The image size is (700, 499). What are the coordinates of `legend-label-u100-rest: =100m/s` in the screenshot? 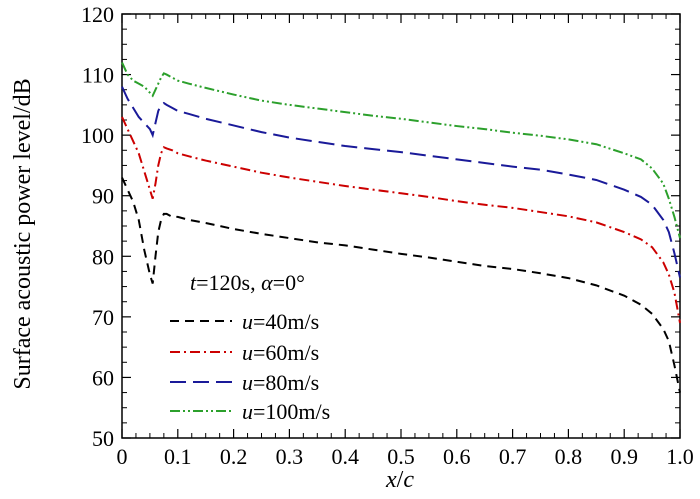 It's located at (291, 411).